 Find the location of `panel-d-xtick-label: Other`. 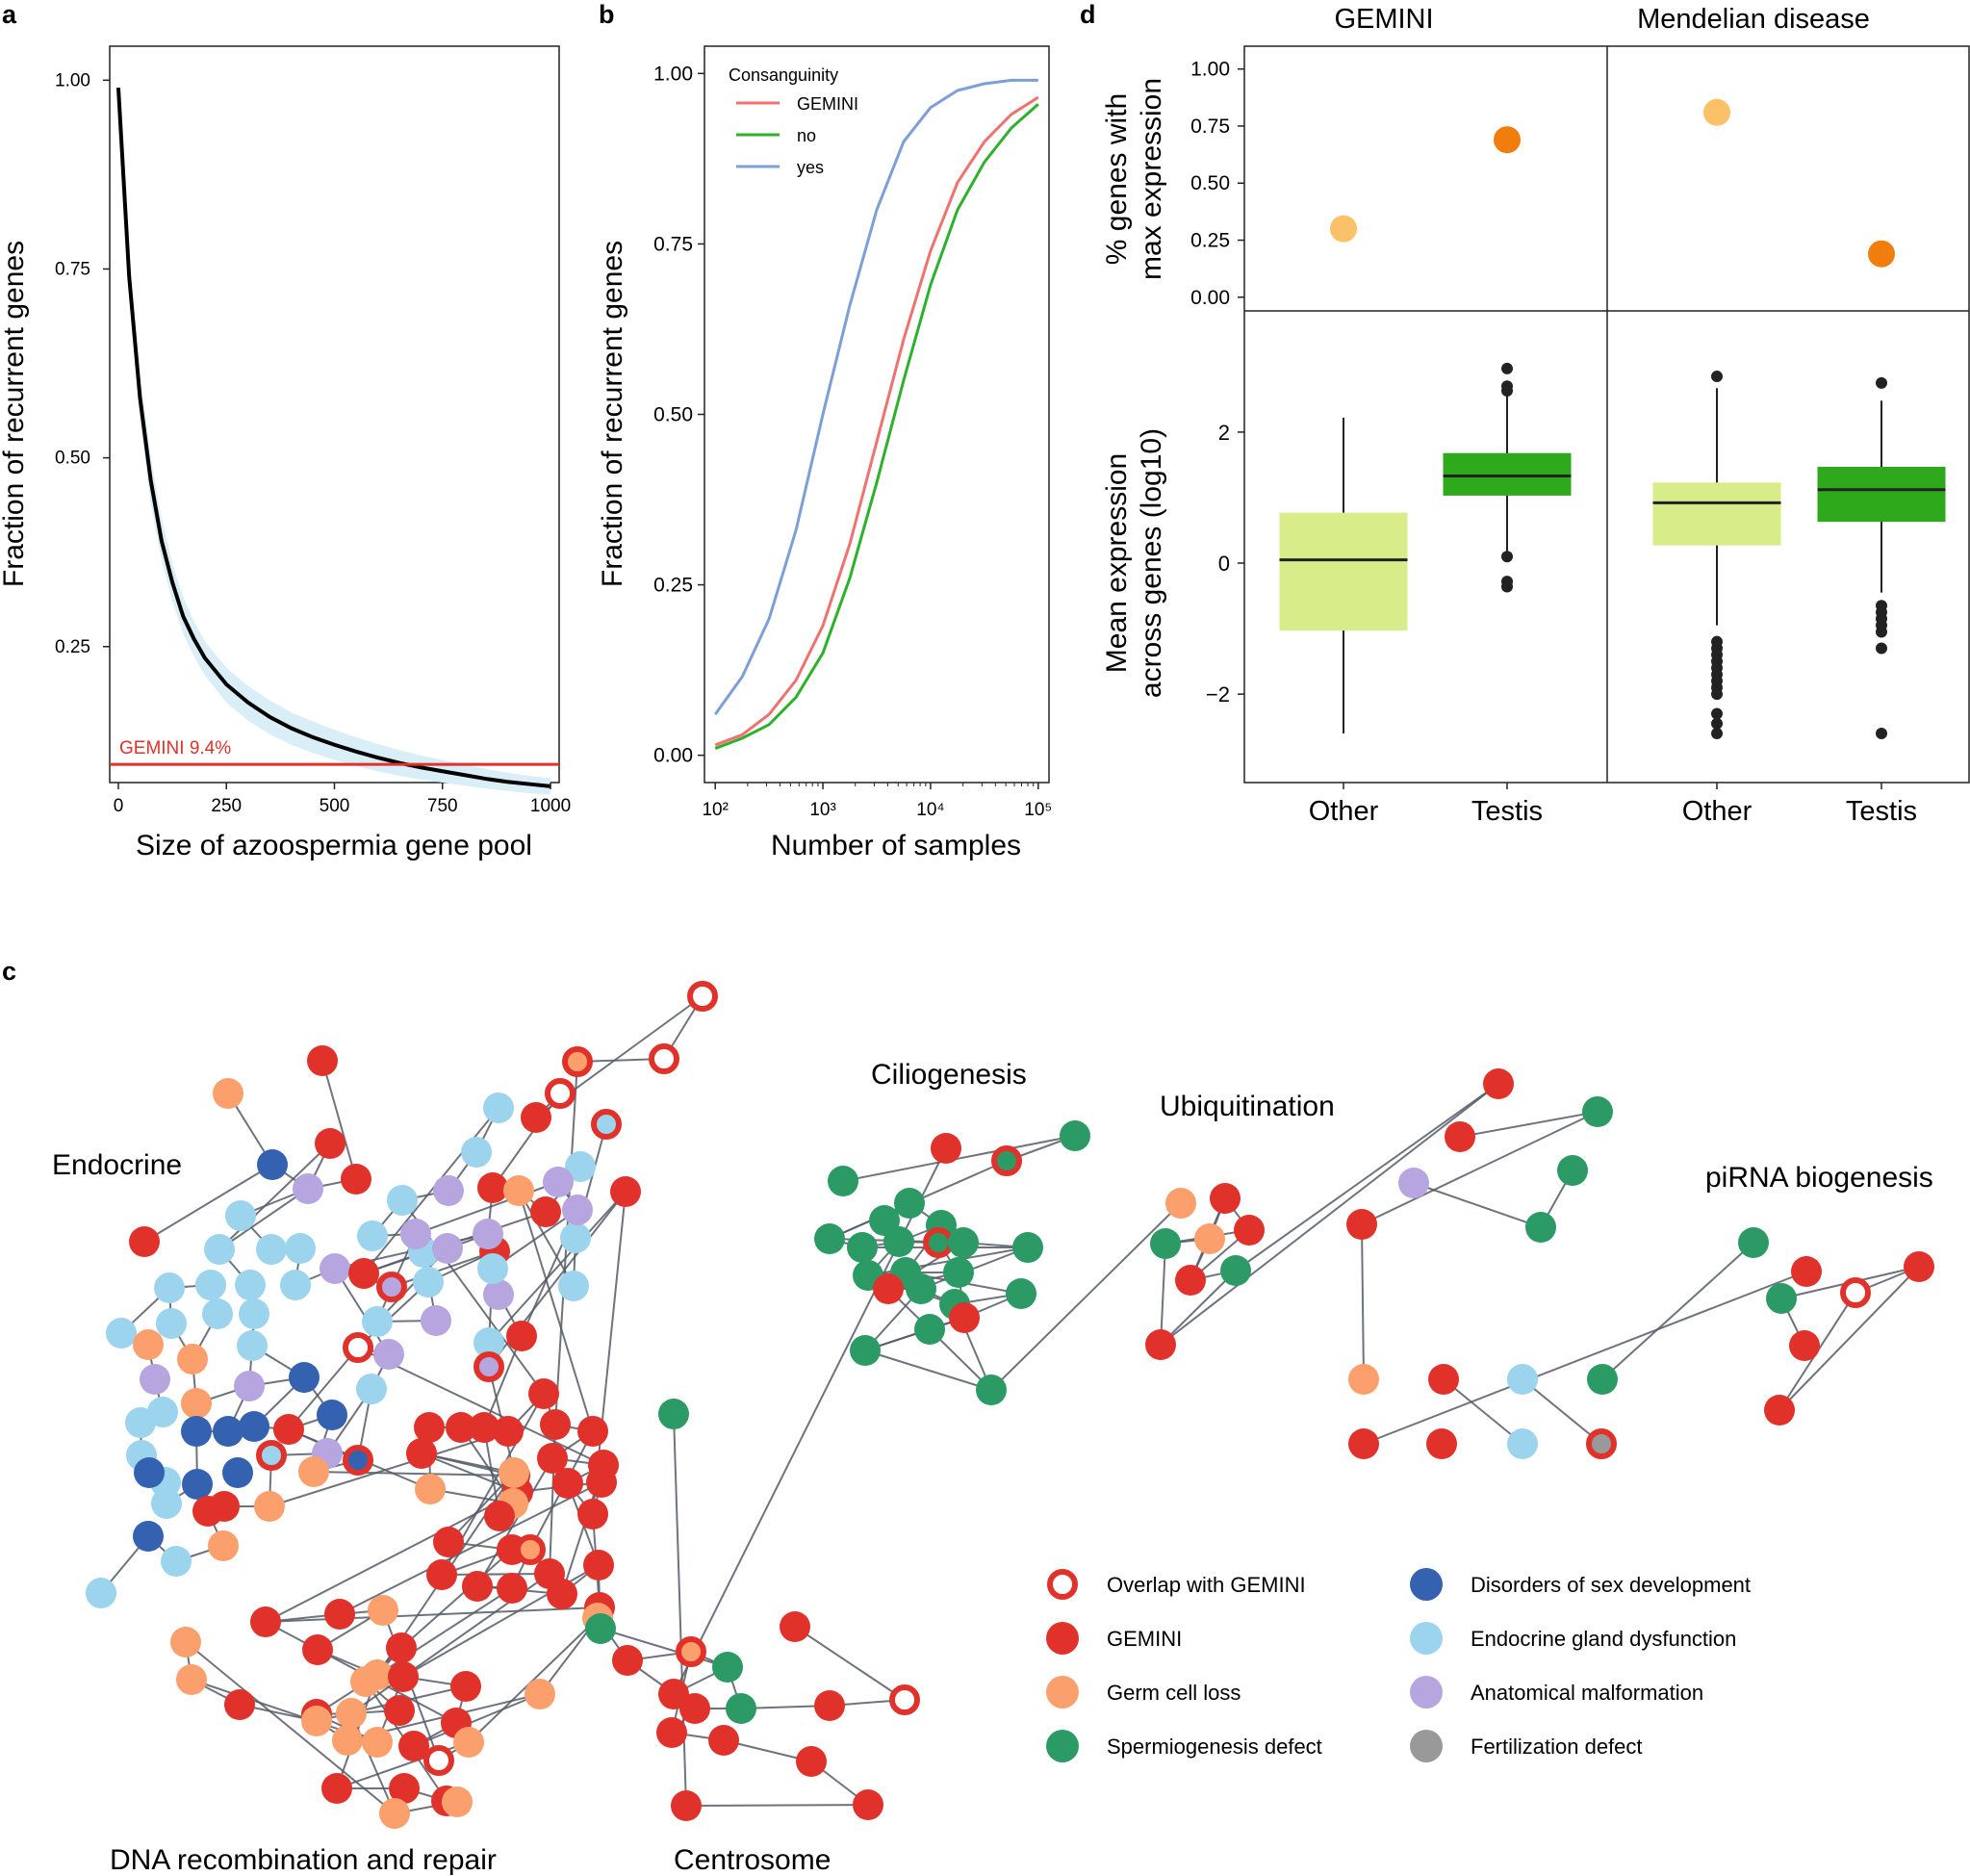

panel-d-xtick-label: Other is located at coordinates (1717, 811).